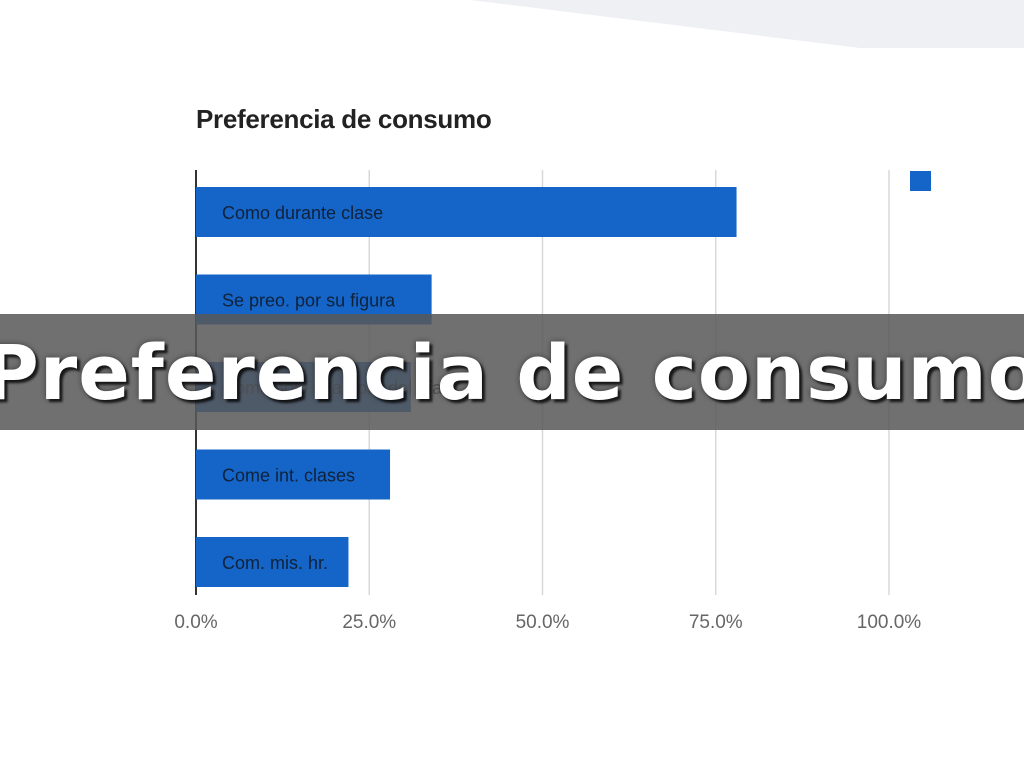  I want to click on legend-swatch, so click(920, 181).